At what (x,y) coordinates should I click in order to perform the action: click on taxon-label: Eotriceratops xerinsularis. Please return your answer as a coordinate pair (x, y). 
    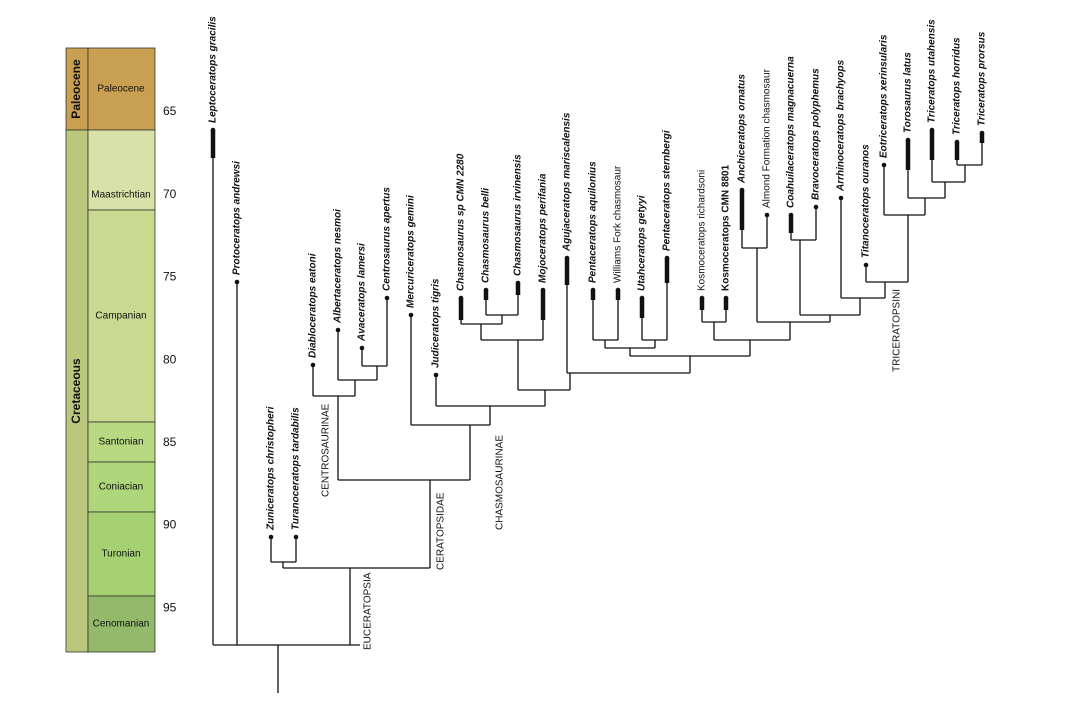
    Looking at the image, I should click on (884, 96).